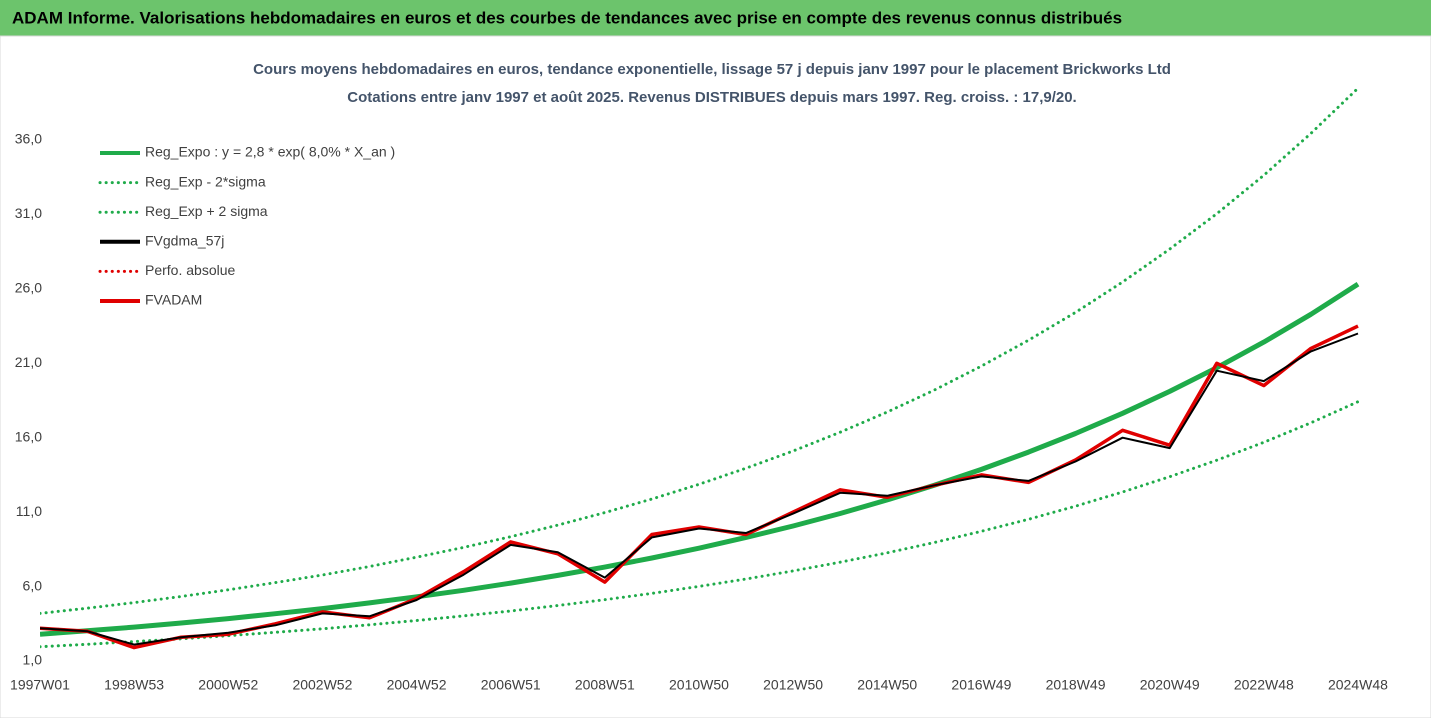  Describe the element at coordinates (417, 685) in the screenshot. I see `x-tick-label: 2004W52` at that location.